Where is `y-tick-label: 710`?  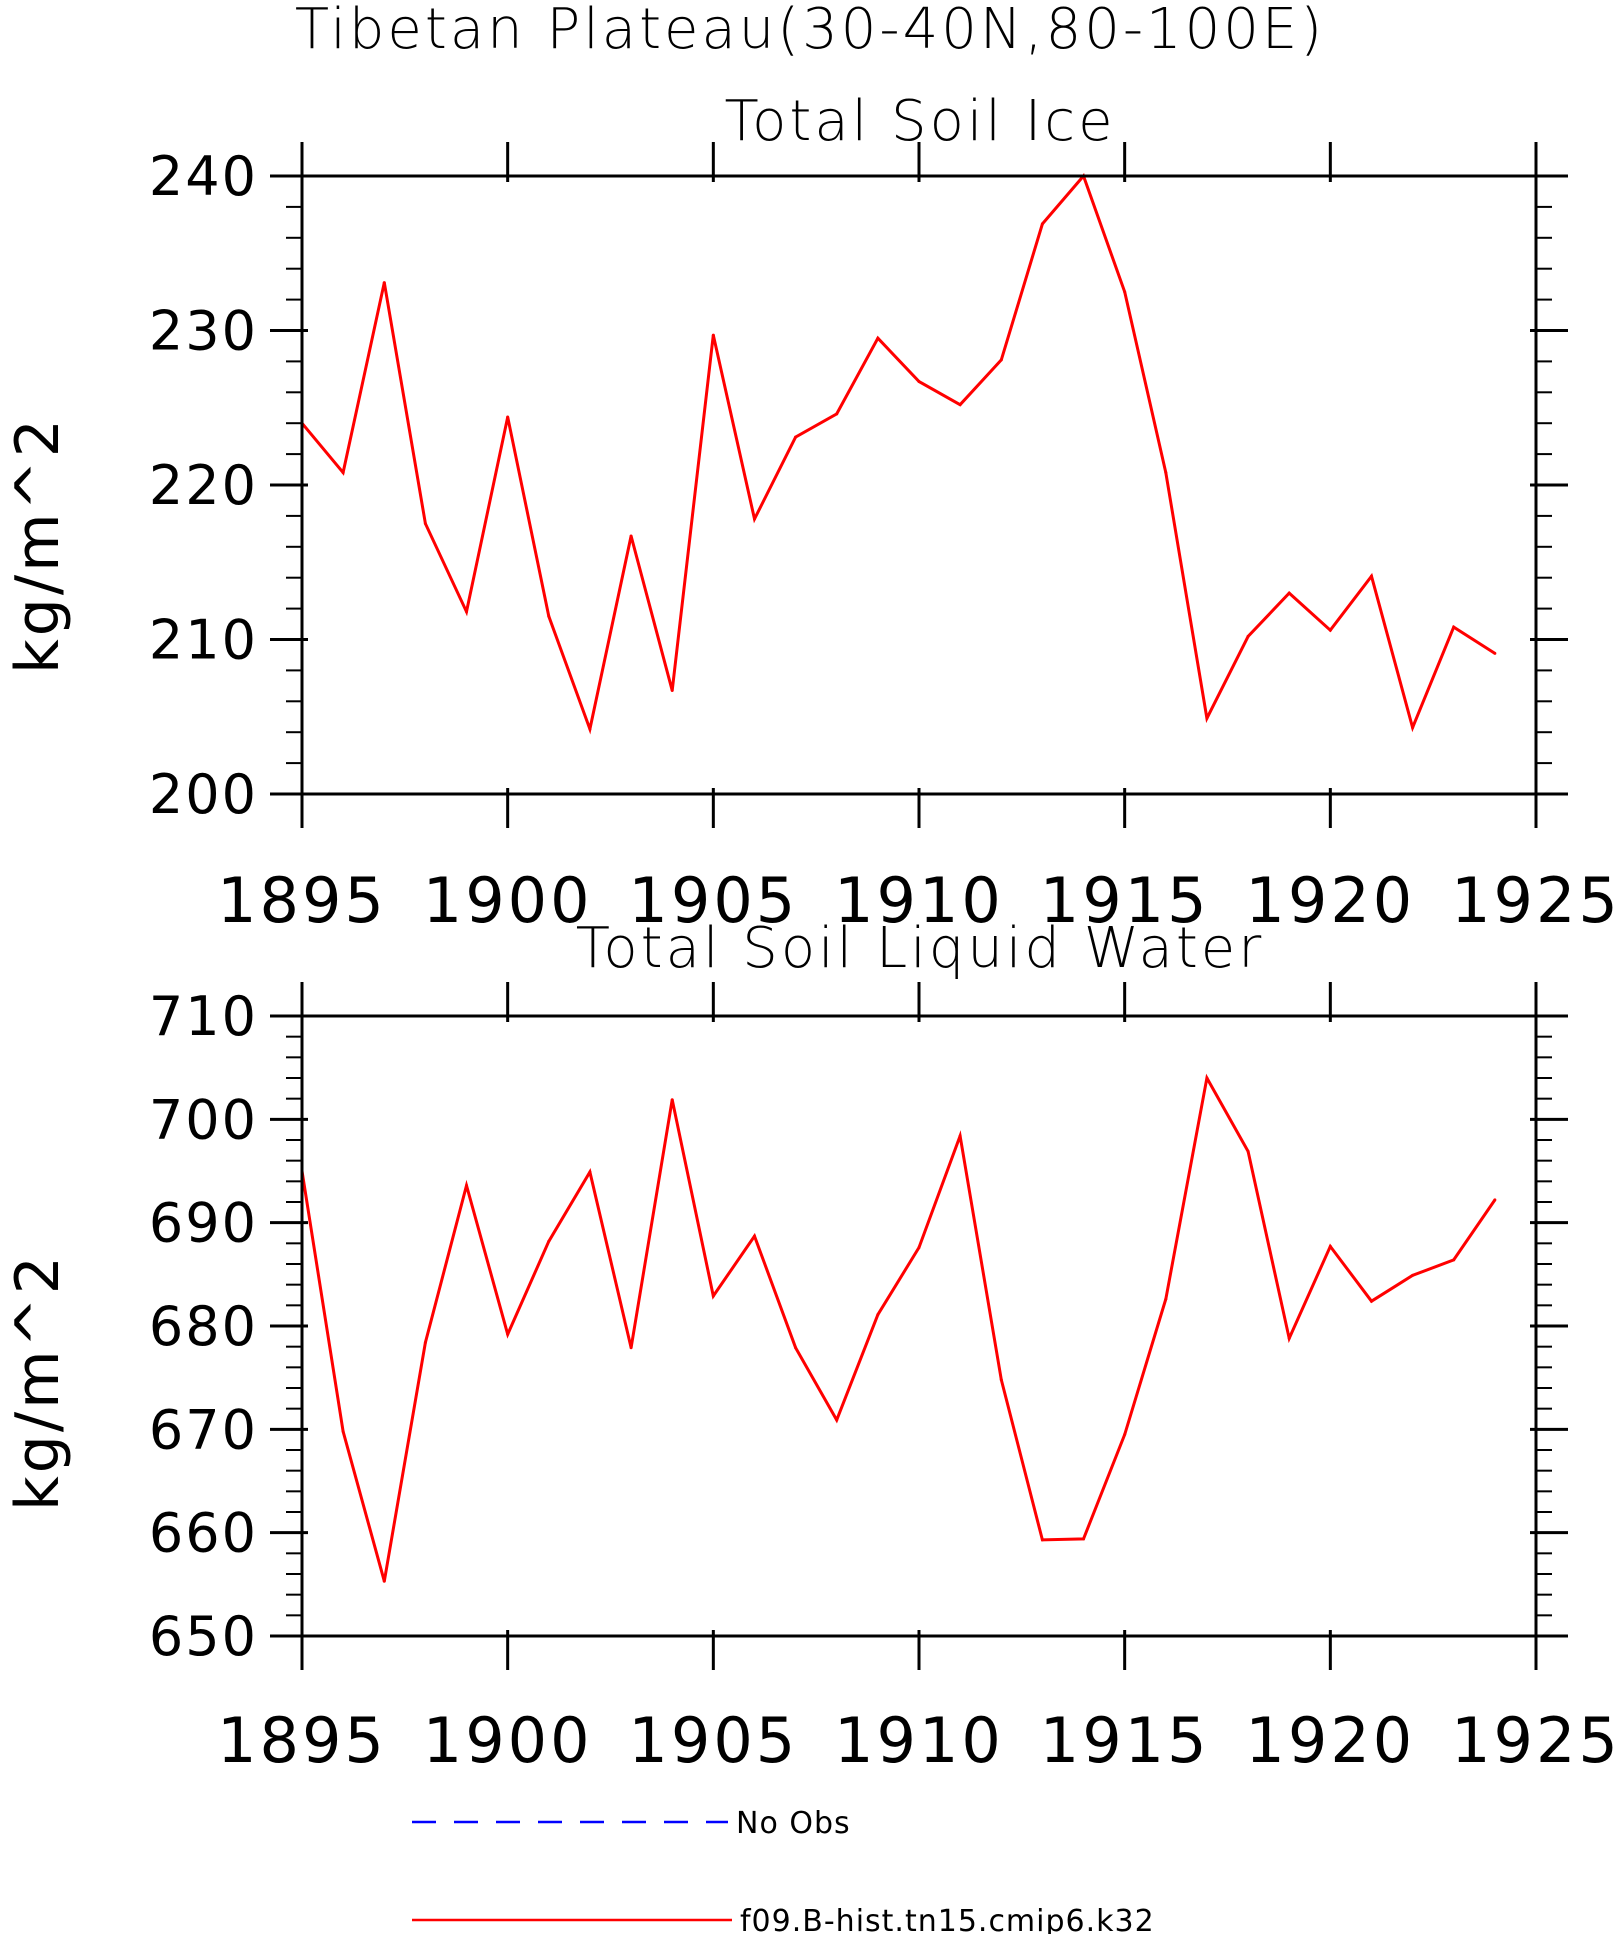 y-tick-label: 710 is located at coordinates (203, 1016).